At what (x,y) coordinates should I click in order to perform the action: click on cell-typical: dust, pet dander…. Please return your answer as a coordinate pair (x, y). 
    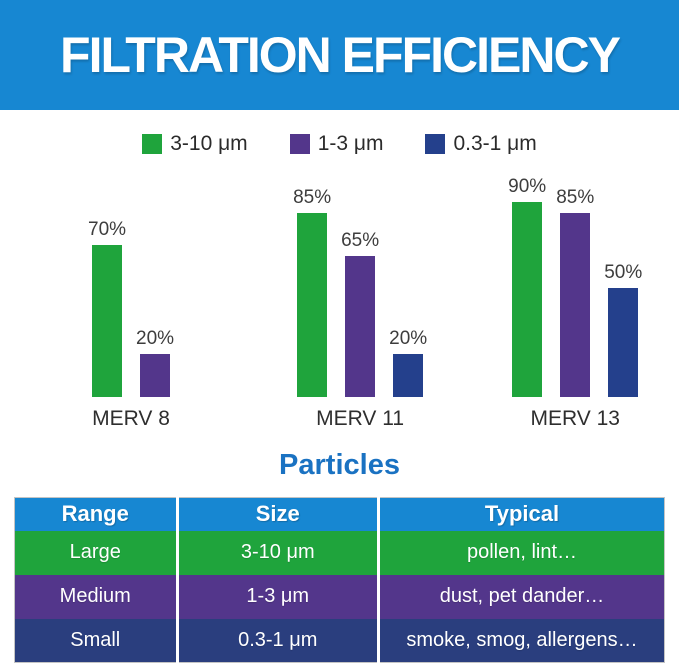
    Looking at the image, I should click on (521, 596).